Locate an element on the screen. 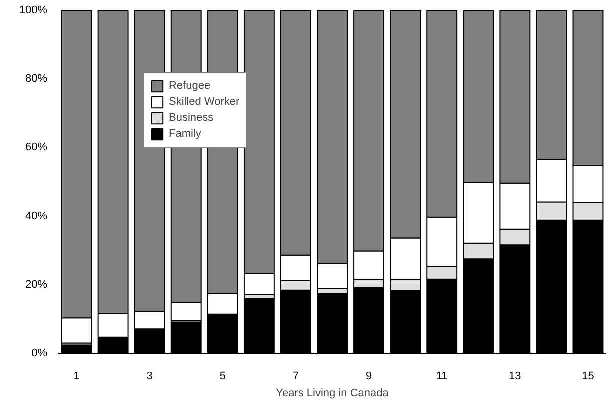 This screenshot has height=402, width=608. x-tick-label: 13 is located at coordinates (515, 376).